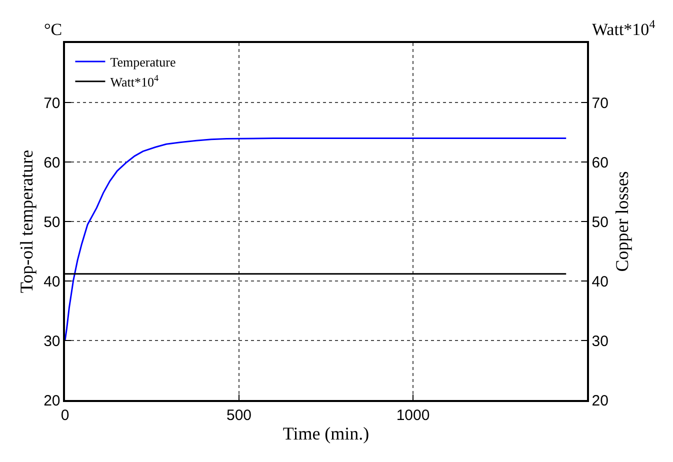 The width and height of the screenshot is (673, 462). Describe the element at coordinates (622, 221) in the screenshot. I see `y2-axis-title: Copper losses` at that location.